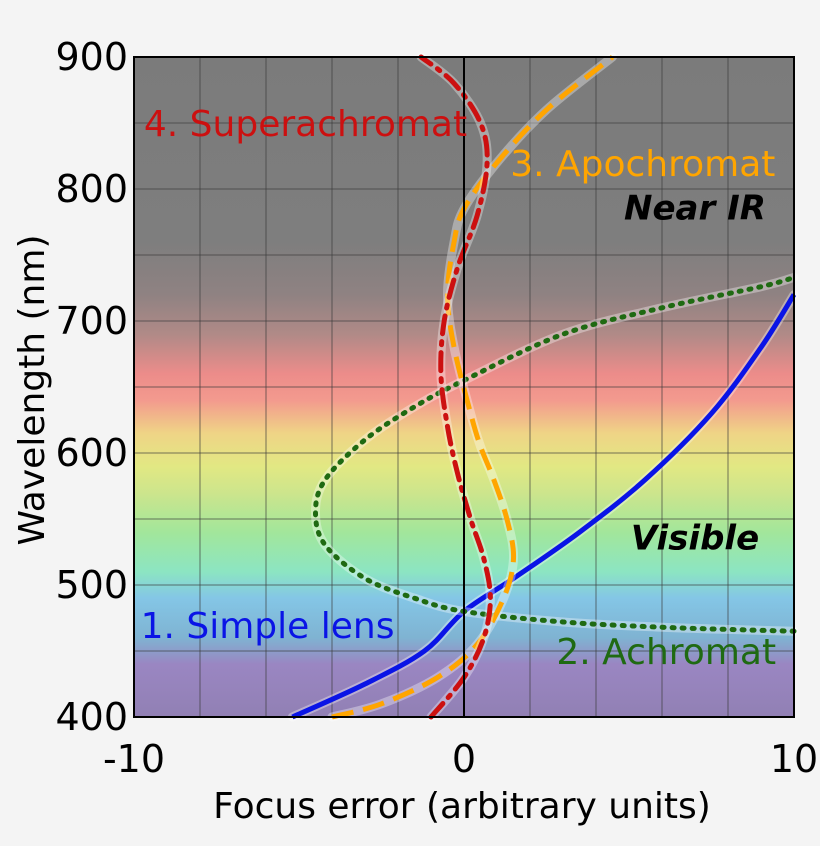  Describe the element at coordinates (91, 189) in the screenshot. I see `y-tick-label: 800` at that location.